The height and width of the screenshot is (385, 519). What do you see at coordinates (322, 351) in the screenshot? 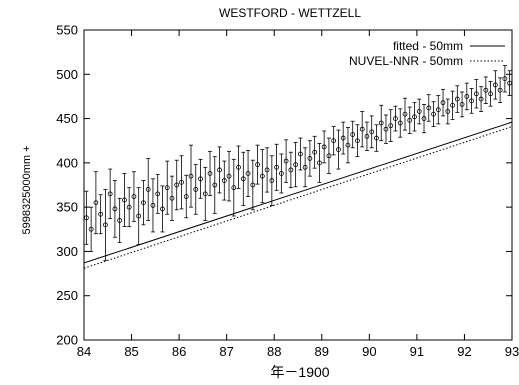
I see `x-tick-label: 89` at bounding box center [322, 351].